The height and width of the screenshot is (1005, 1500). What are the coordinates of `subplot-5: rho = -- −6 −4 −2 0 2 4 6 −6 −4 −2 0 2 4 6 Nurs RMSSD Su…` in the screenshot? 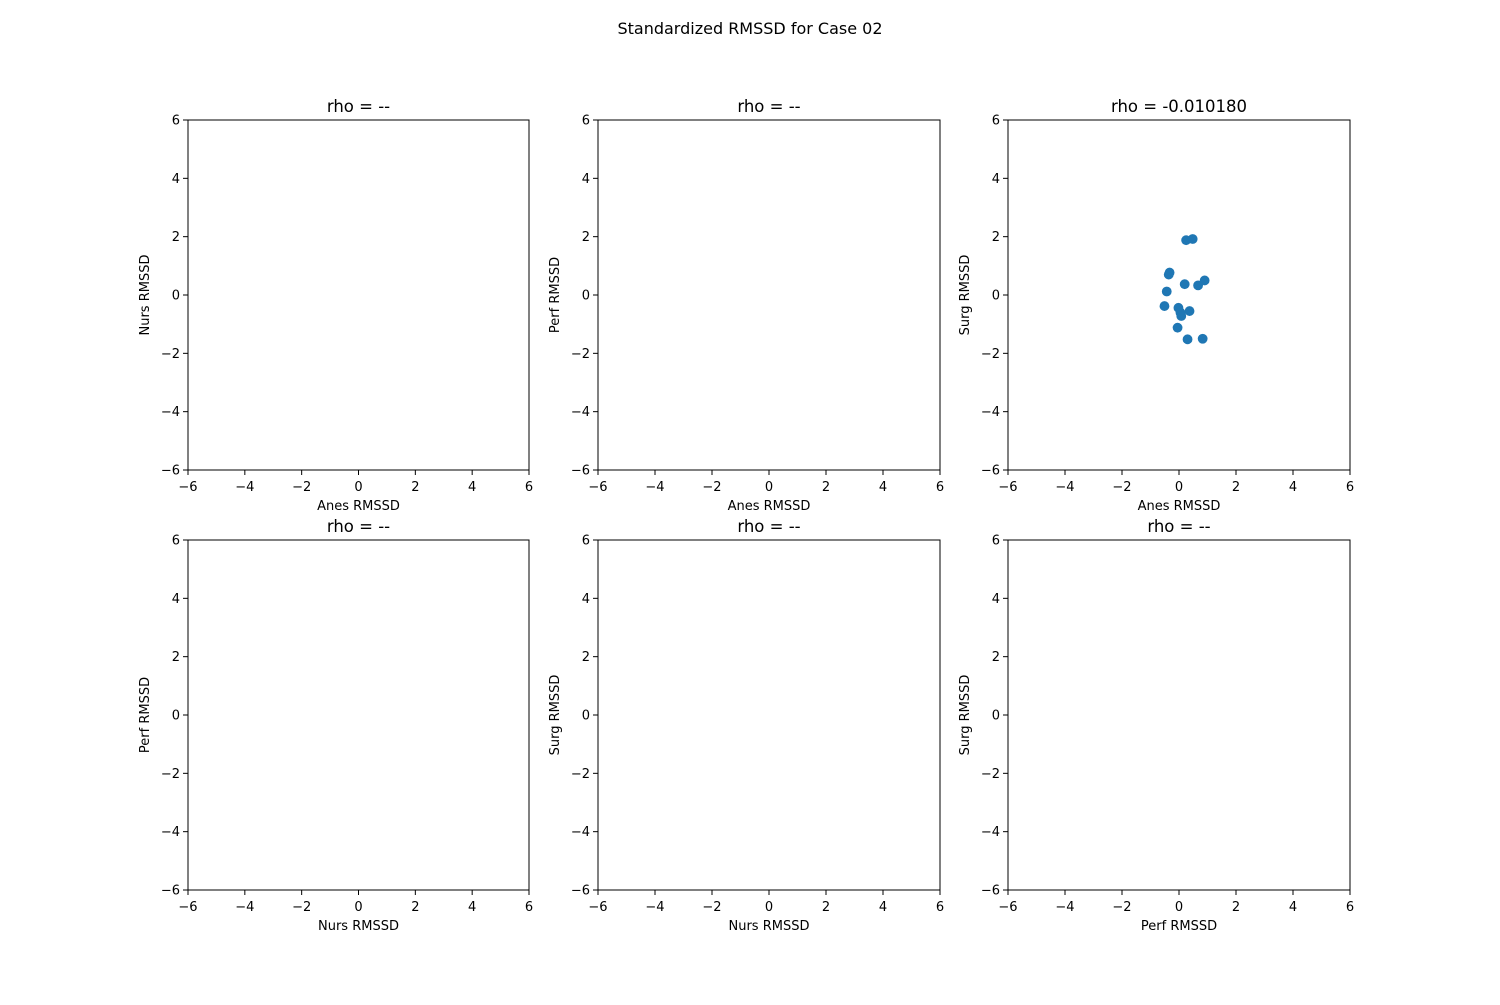 It's located at (746, 725).